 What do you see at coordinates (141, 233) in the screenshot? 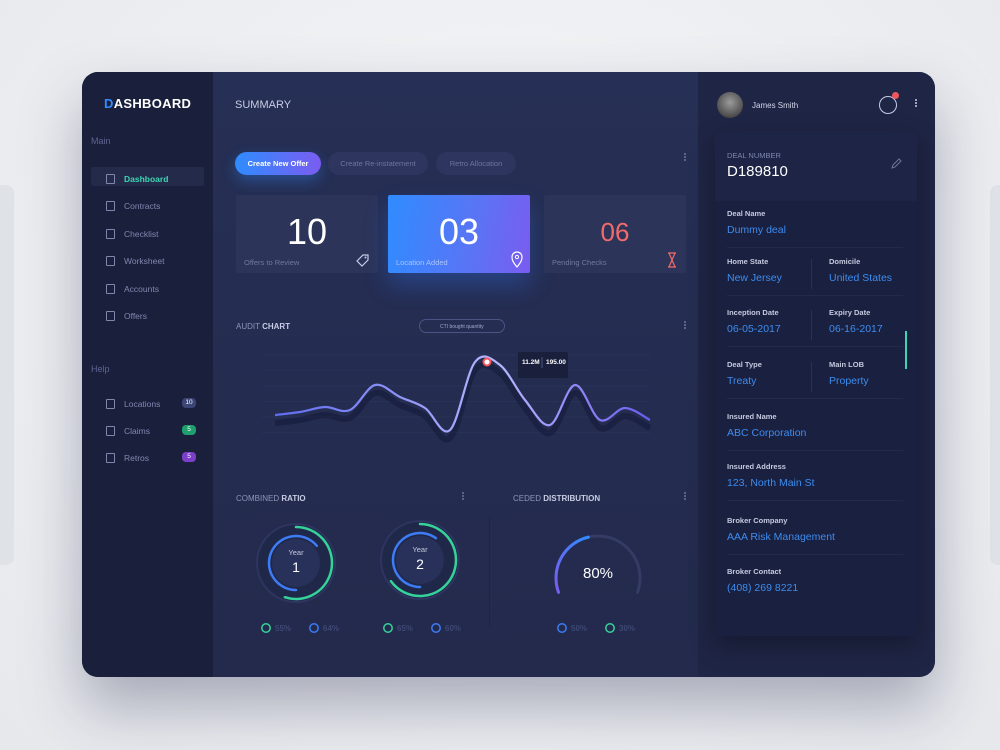
I see `nav-item: Checklist` at bounding box center [141, 233].